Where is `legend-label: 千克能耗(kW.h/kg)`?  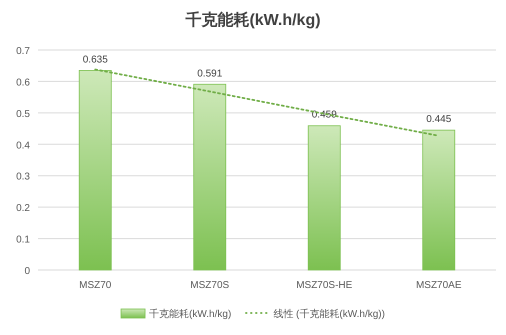 legend-label: 千克能耗(kW.h/kg) is located at coordinates (190, 314).